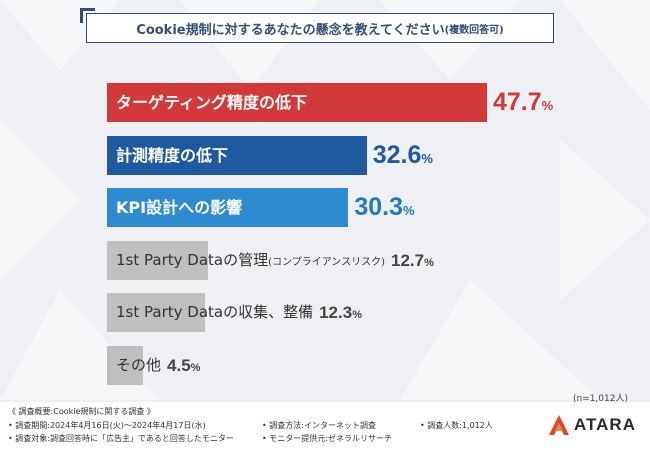  What do you see at coordinates (397, 154) in the screenshot?
I see `value-number: 32.6` at bounding box center [397, 154].